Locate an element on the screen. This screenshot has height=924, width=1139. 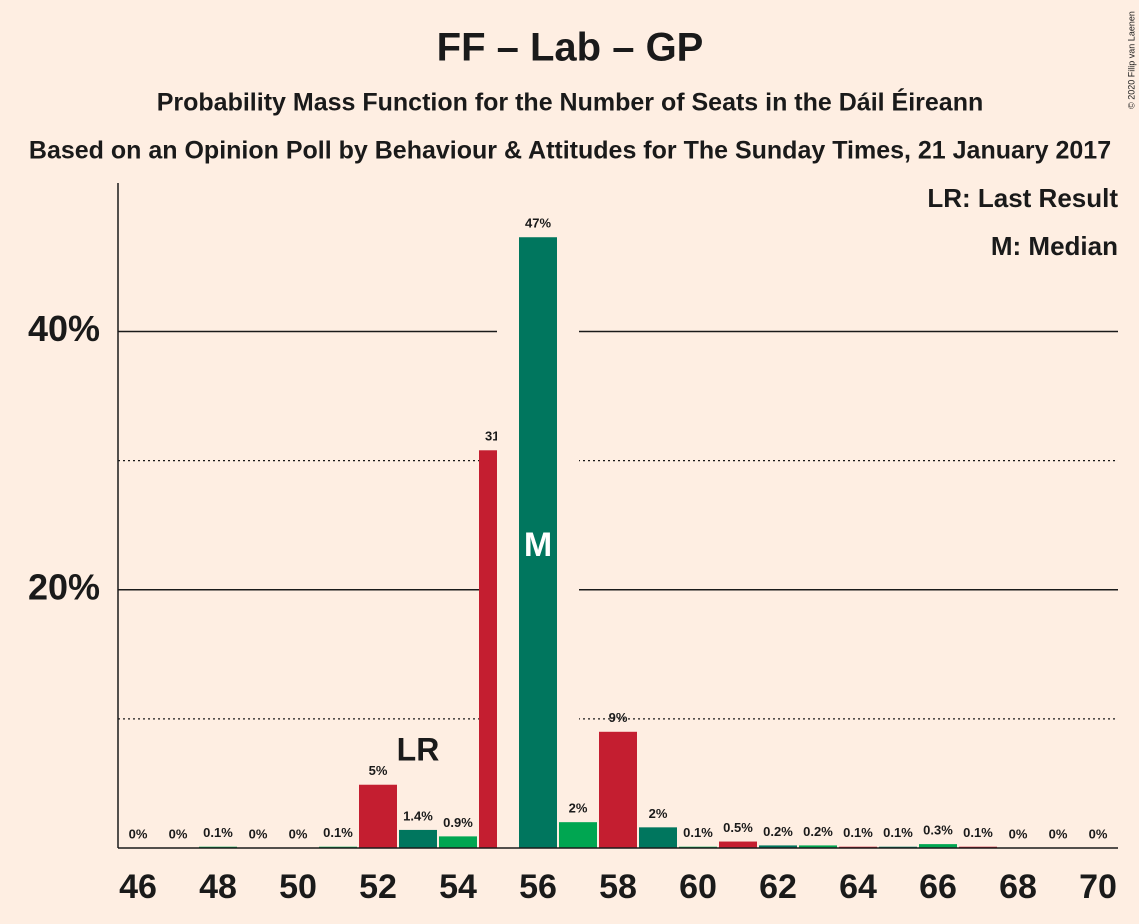
x-tick-label: 62 is located at coordinates (778, 887).